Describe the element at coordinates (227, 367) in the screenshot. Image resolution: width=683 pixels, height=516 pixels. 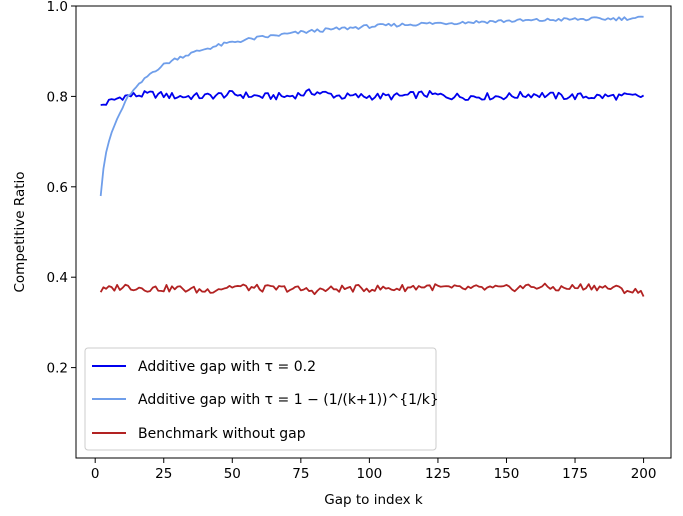
I see `legend-label-1: Additive gap with τ = 0.2` at that location.